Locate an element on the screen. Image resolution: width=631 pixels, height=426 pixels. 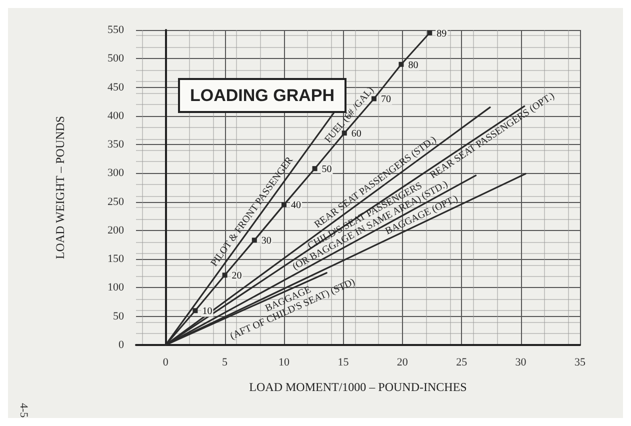
text: LOADING GRAPH is located at coordinates (262, 95).